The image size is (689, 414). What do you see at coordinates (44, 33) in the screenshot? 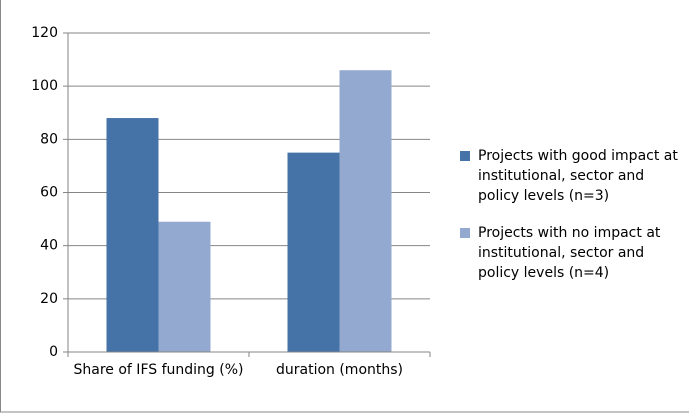
I see `y-tick-label: 120` at bounding box center [44, 33].